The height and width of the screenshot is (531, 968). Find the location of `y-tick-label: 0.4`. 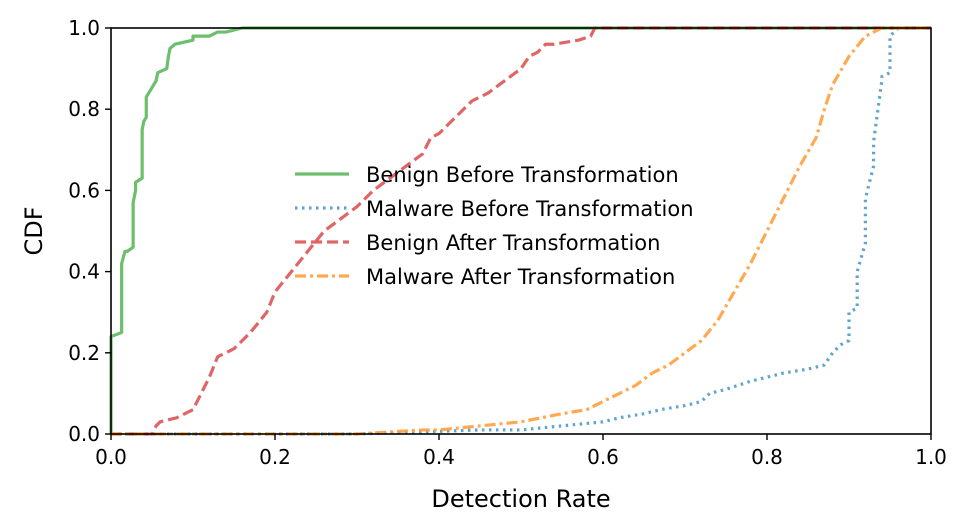

y-tick-label: 0.4 is located at coordinates (84, 272).